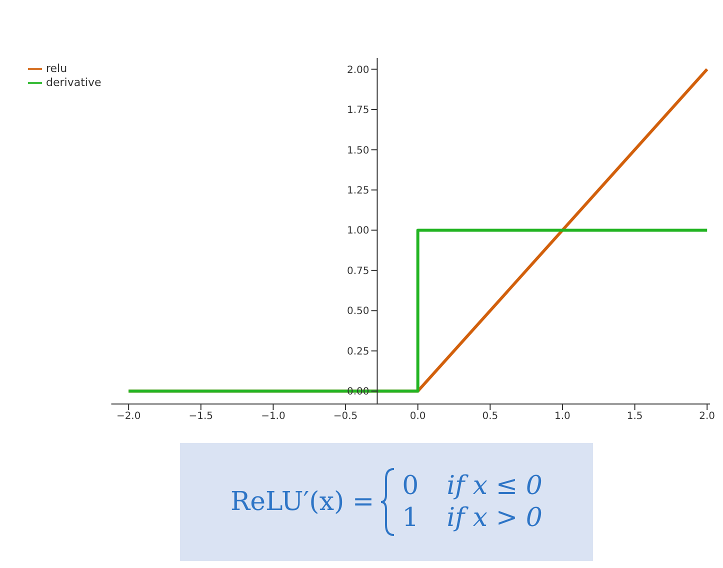 The image size is (723, 568). Describe the element at coordinates (358, 191) in the screenshot. I see `y-tick-label: 1.25` at that location.